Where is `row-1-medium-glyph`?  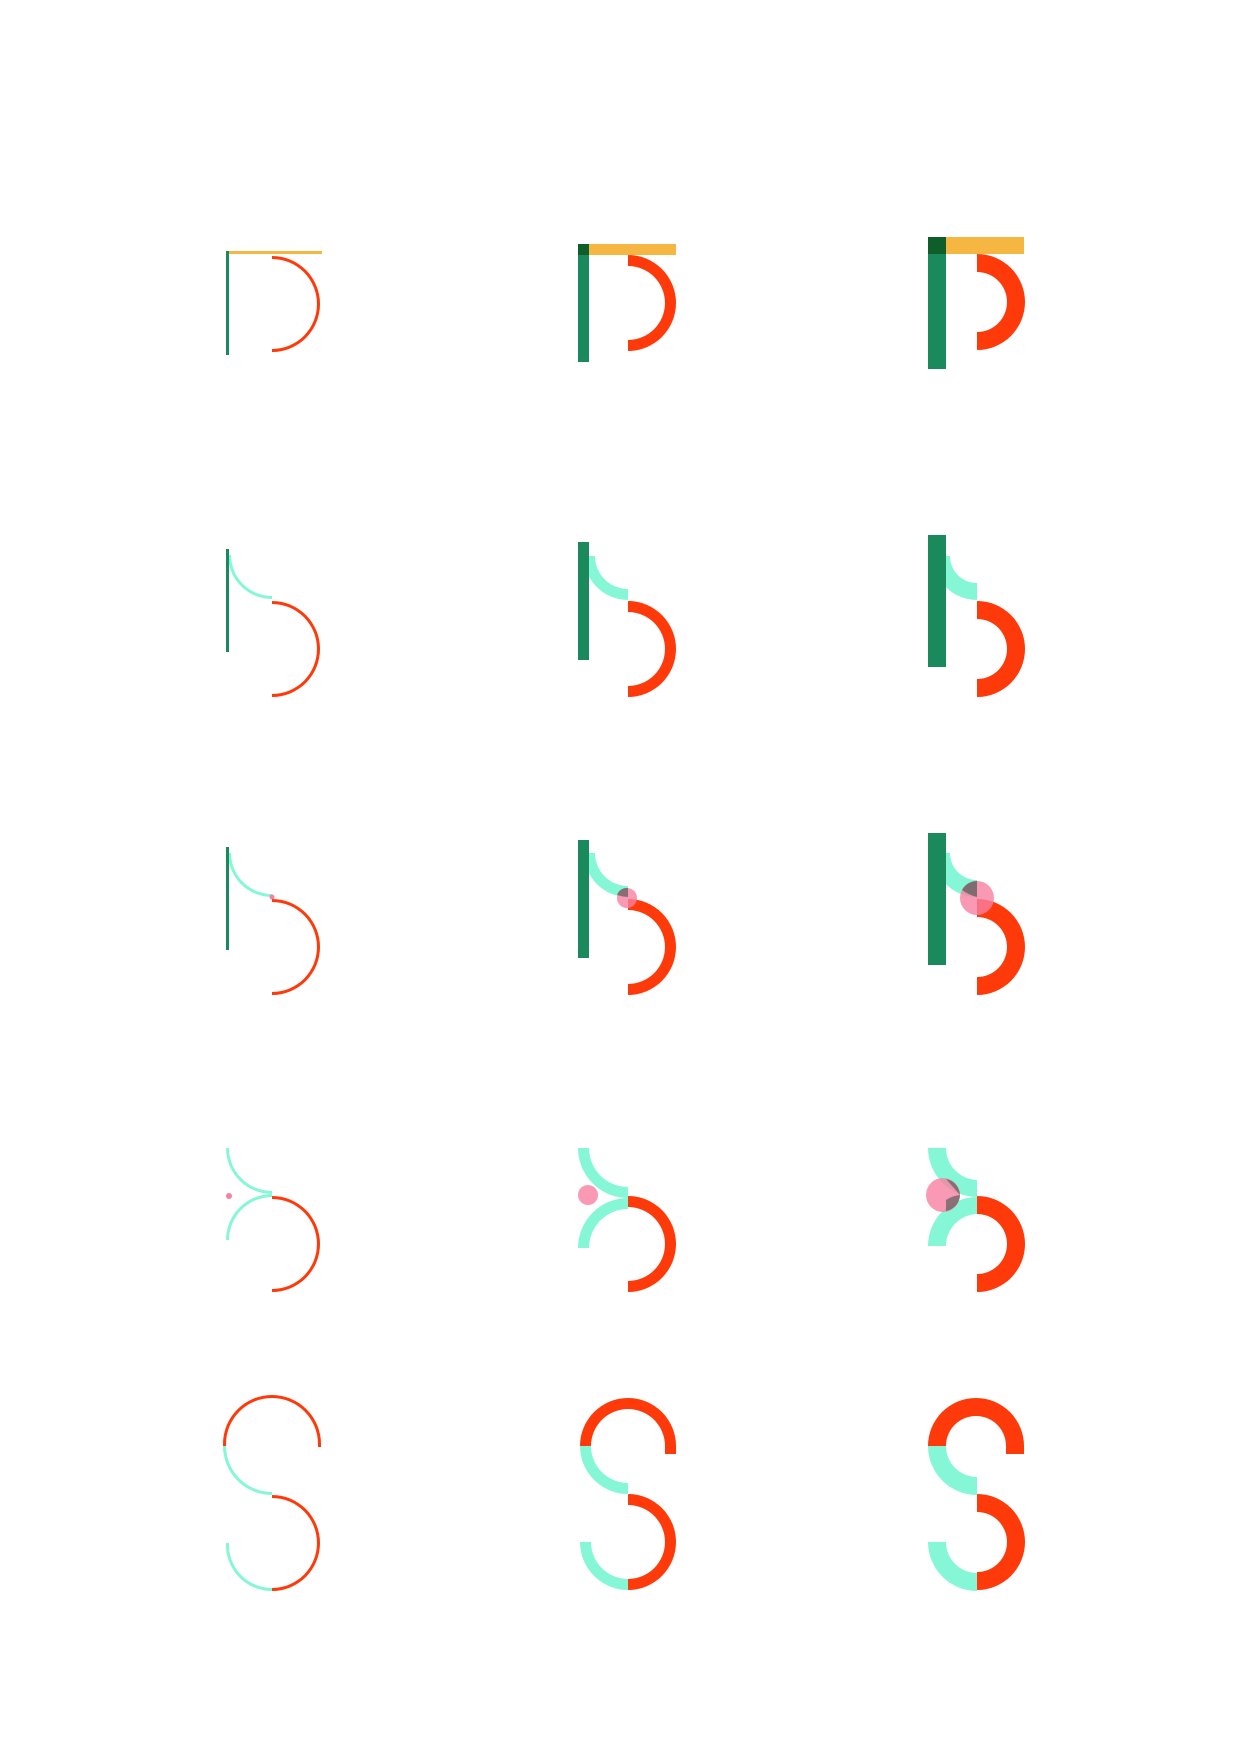 row-1-medium-glyph is located at coordinates (627, 303).